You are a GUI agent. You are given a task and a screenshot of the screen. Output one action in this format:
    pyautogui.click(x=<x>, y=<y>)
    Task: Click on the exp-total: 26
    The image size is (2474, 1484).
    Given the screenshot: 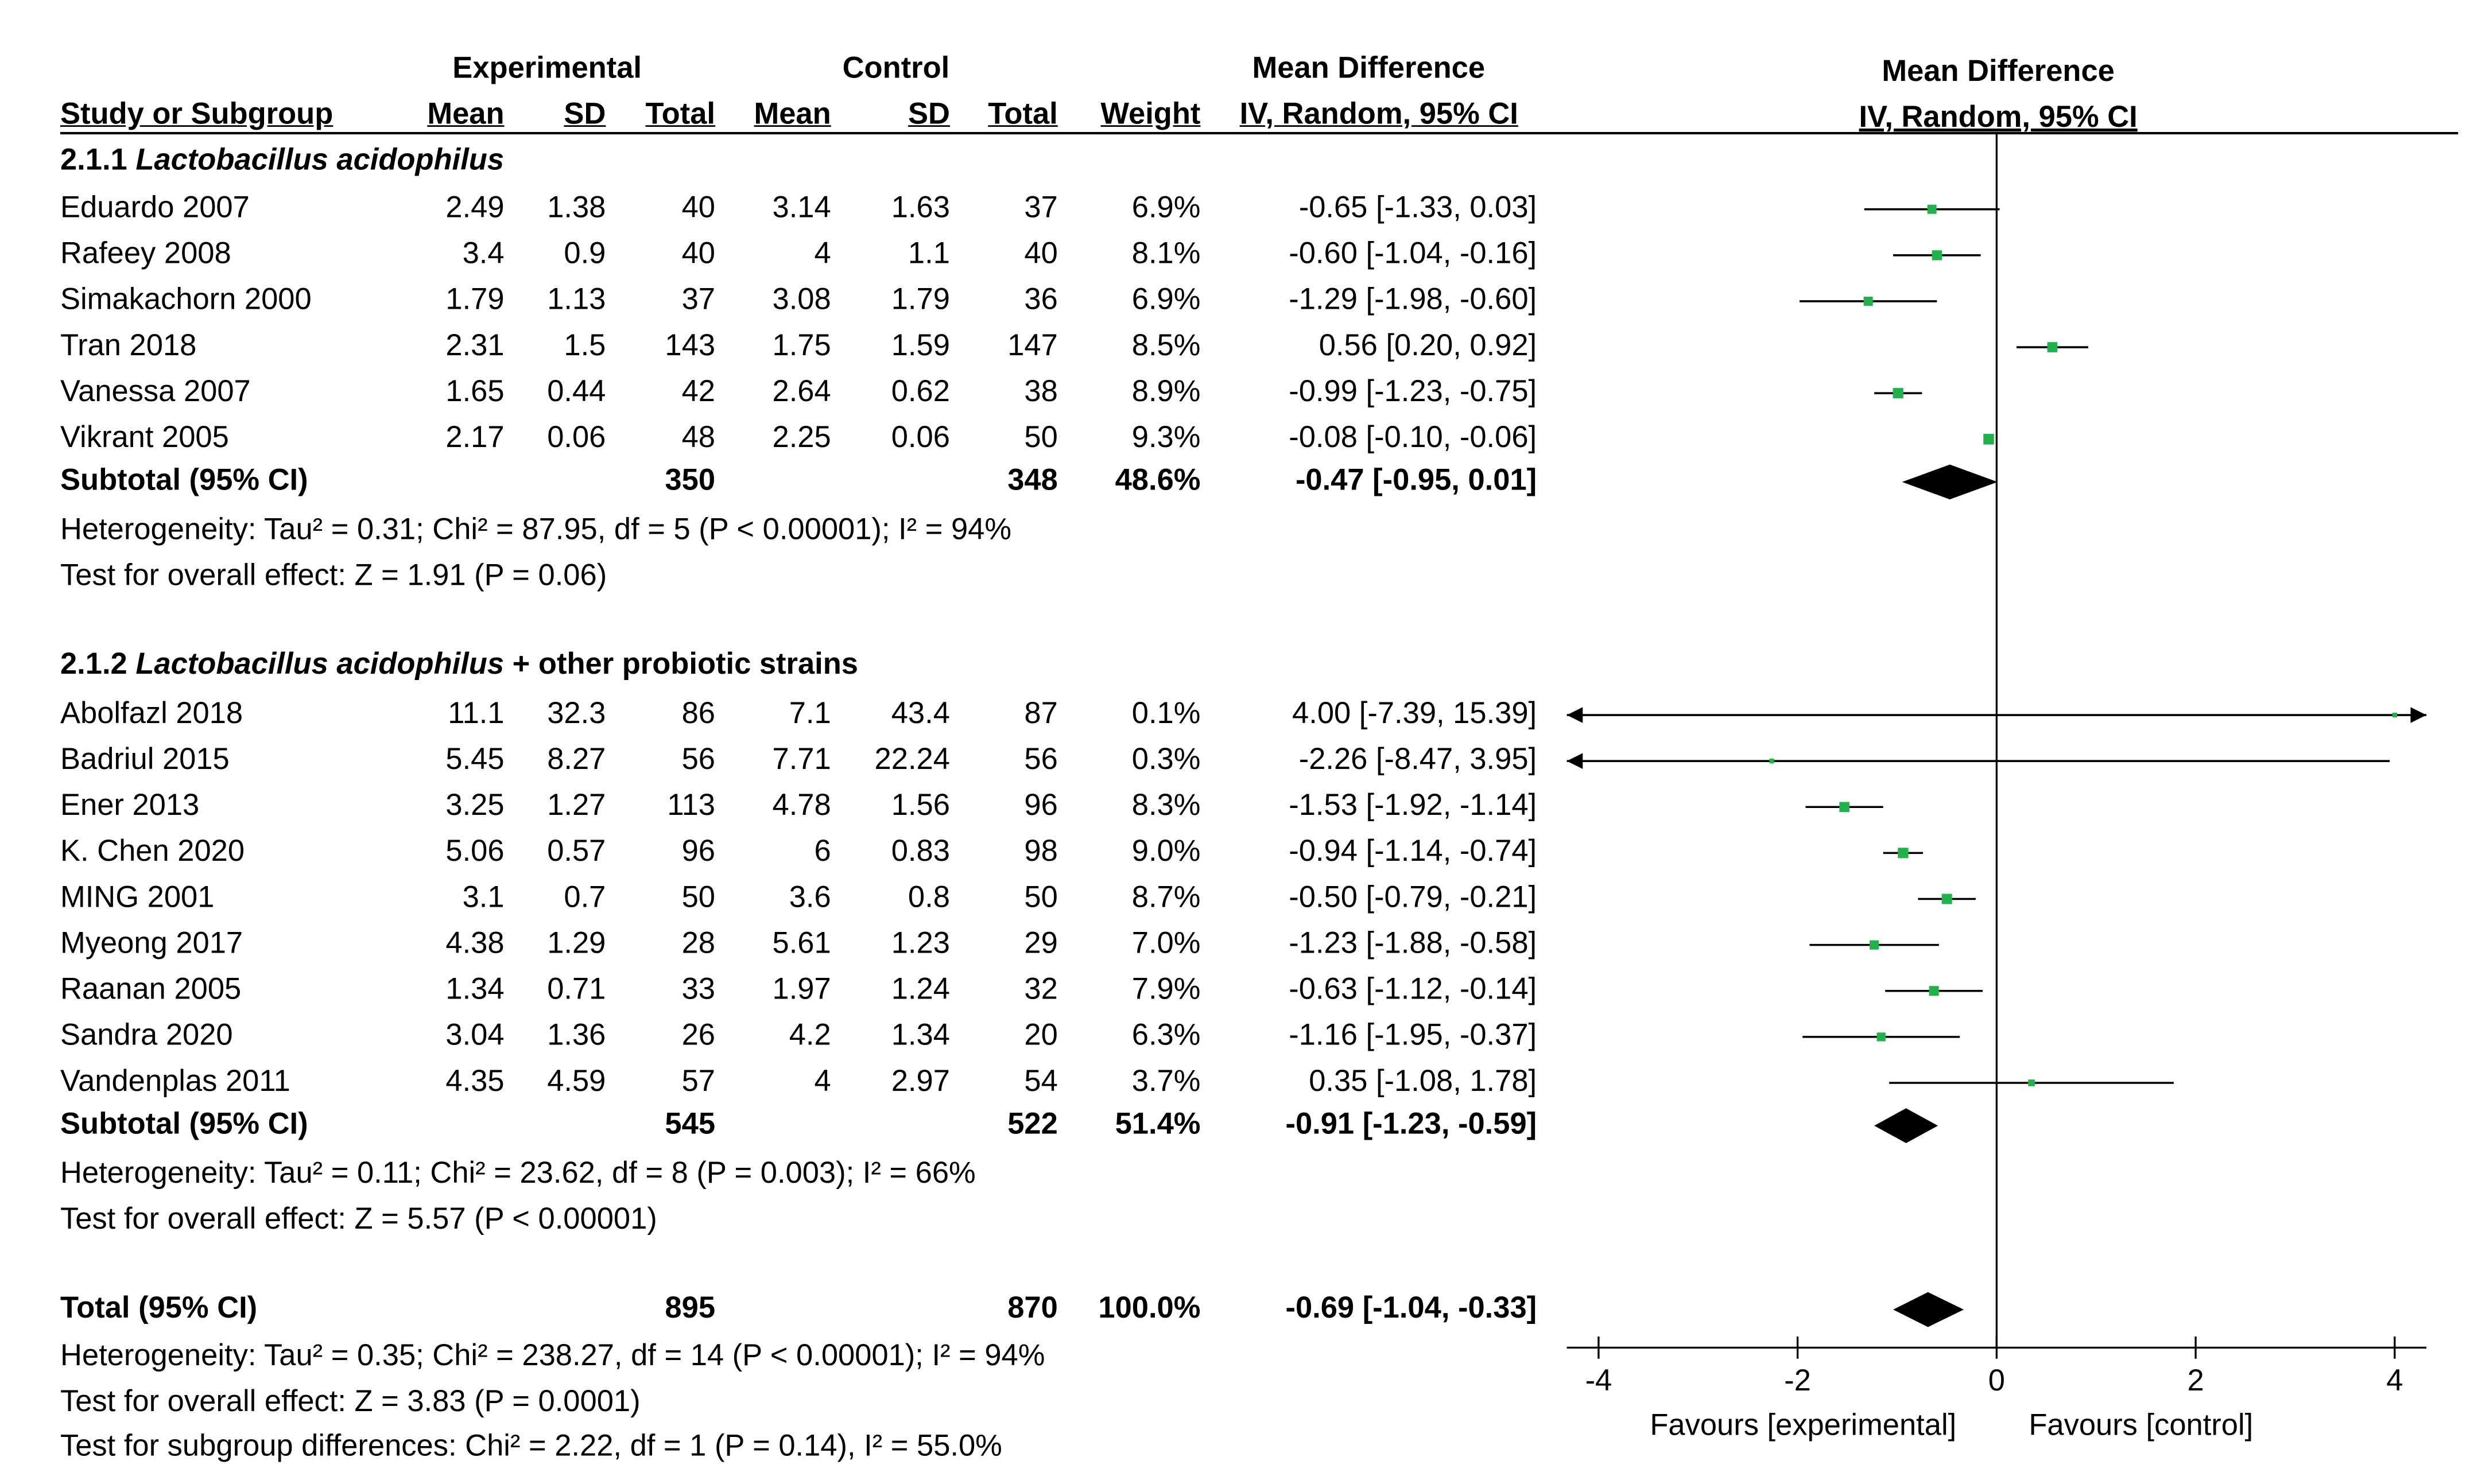 What is the action you would take?
    pyautogui.click(x=698, y=1036)
    